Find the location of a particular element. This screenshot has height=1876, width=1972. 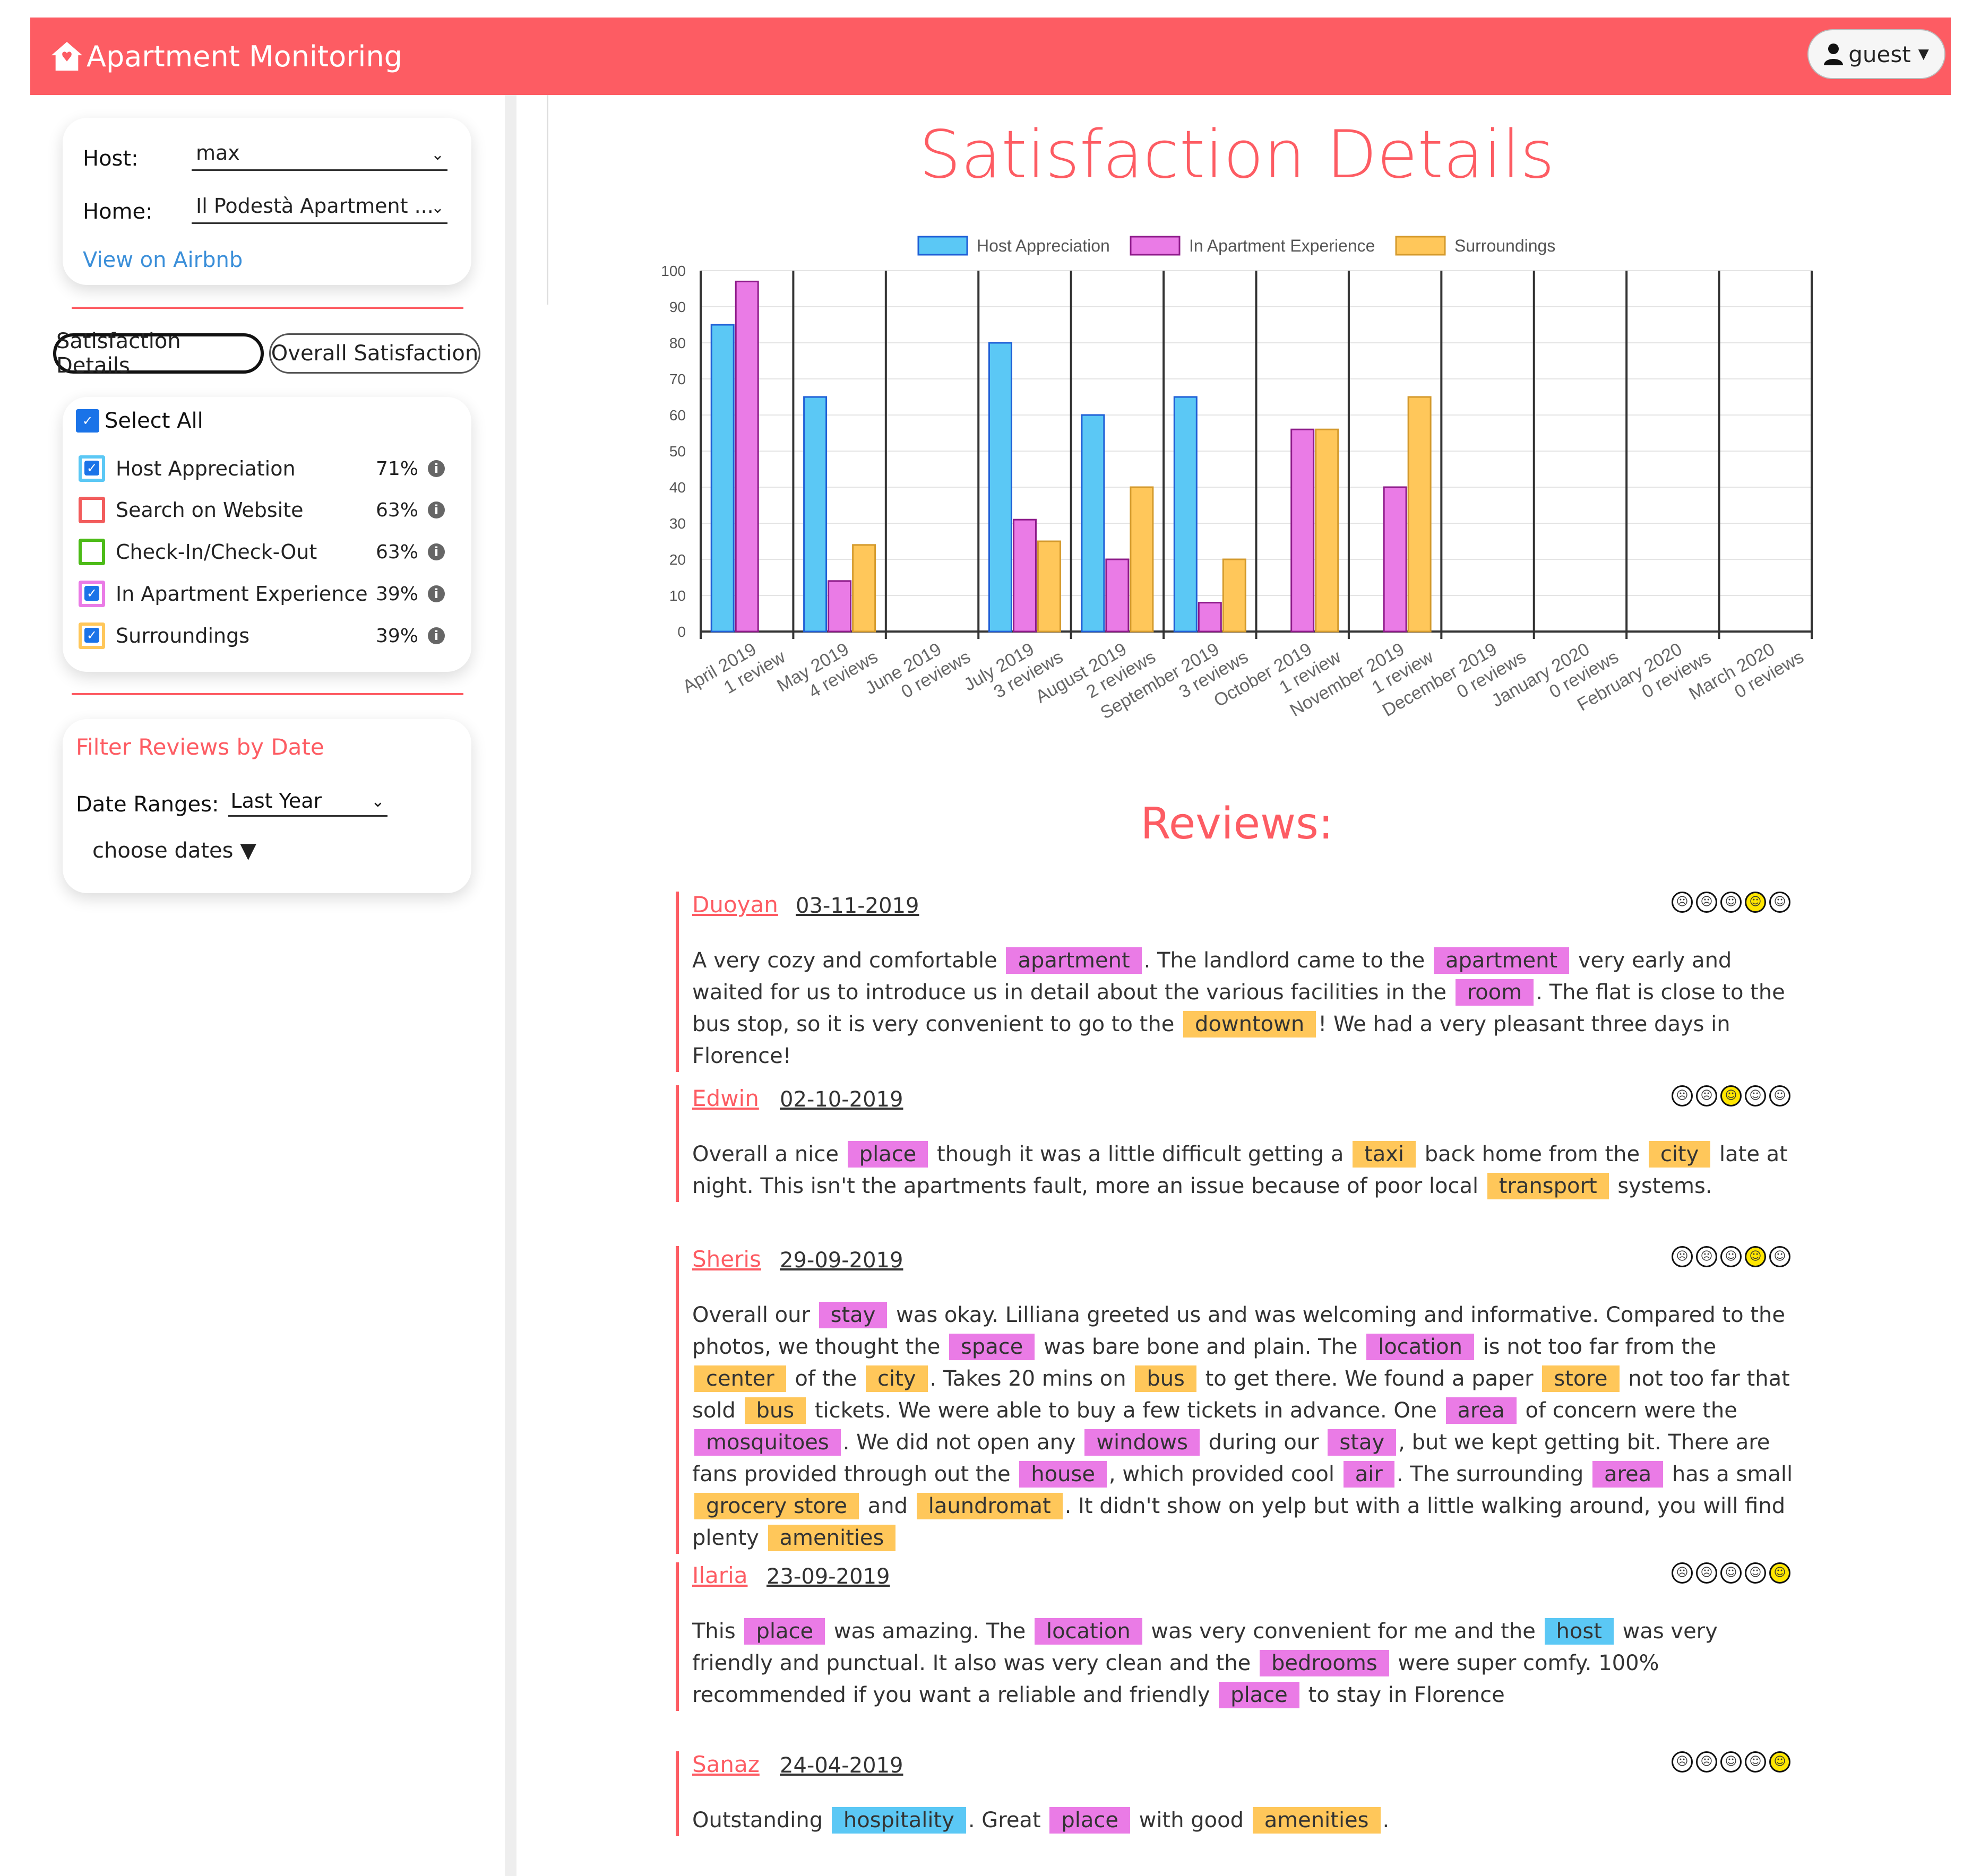

category-row: Check-In/Check-Out 63% i is located at coordinates (267, 552).